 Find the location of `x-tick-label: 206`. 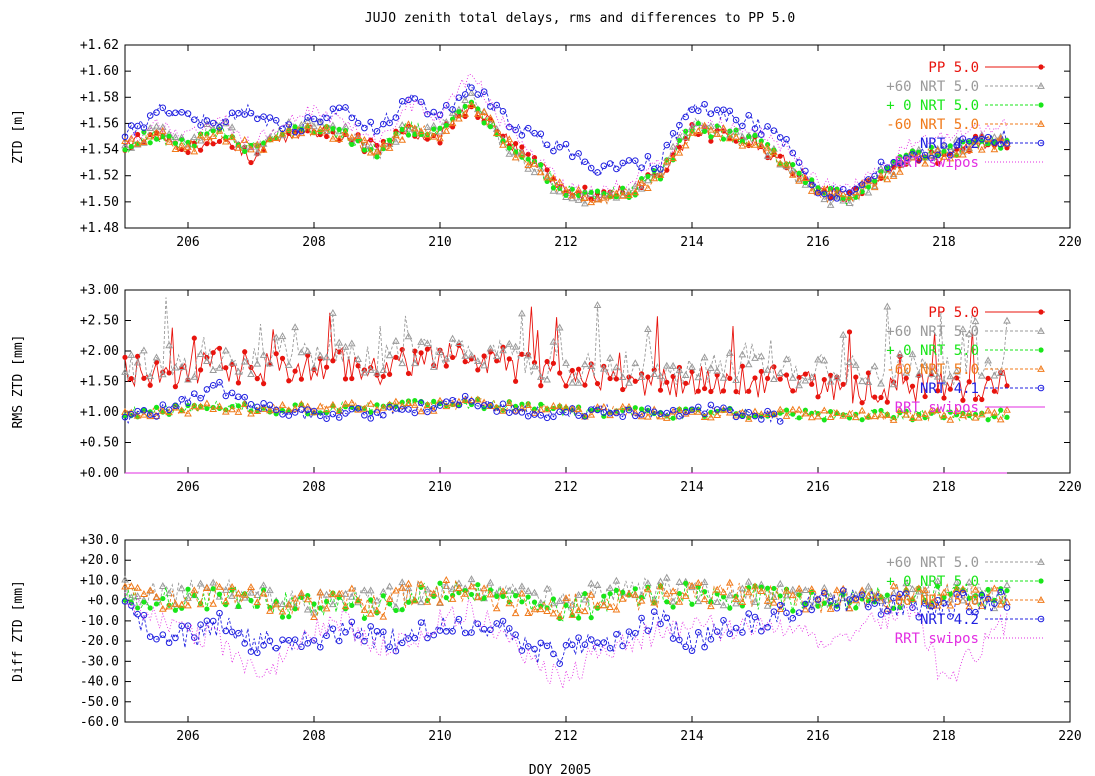

x-tick-label: 206 is located at coordinates (187, 487).